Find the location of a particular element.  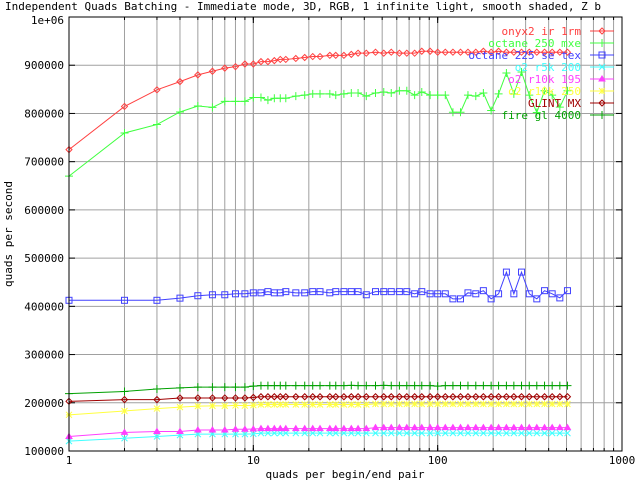

x-tick-label: 10 is located at coordinates (253, 460).